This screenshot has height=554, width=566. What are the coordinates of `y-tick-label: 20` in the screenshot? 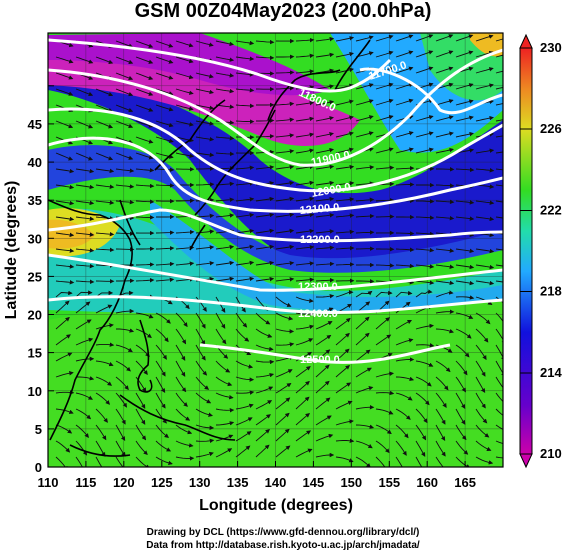 It's located at (35, 315).